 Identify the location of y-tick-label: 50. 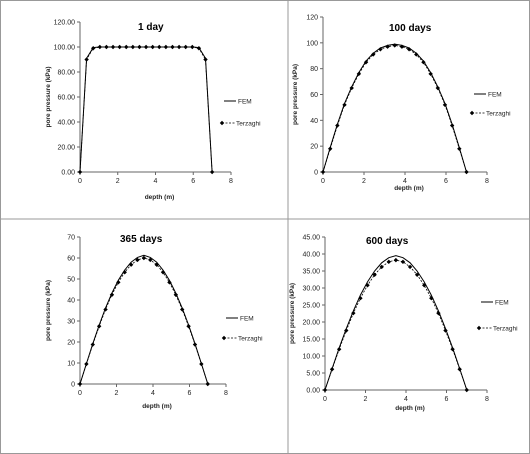
(71, 280).